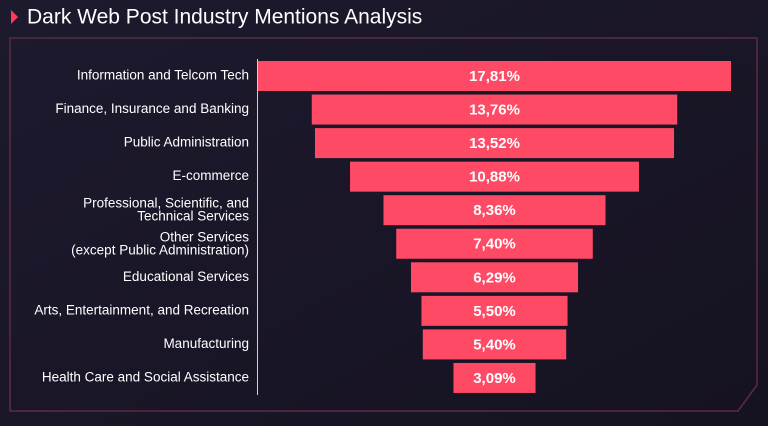 Image resolution: width=768 pixels, height=426 pixels. Describe the element at coordinates (186, 142) in the screenshot. I see `category-label: Public Administration` at that location.